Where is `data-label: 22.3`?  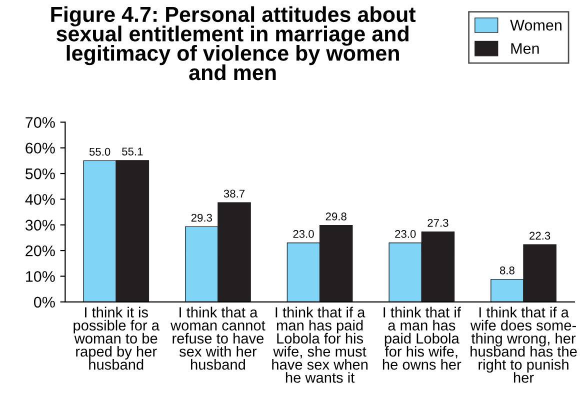 data-label: 22.3 is located at coordinates (540, 236).